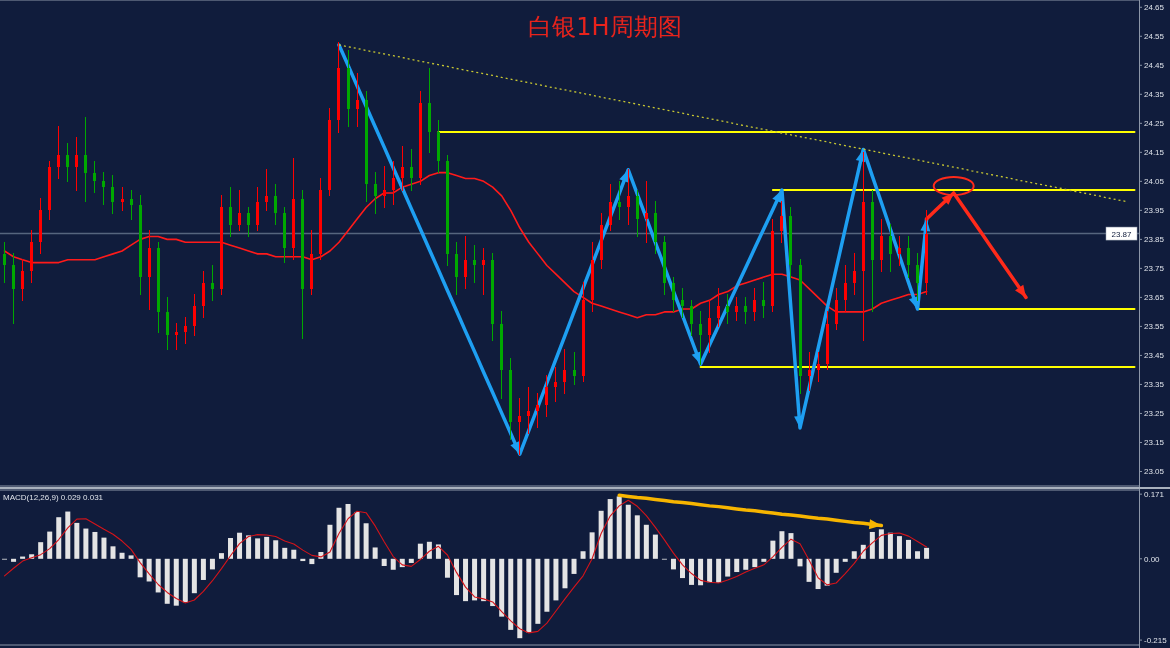 This screenshot has width=1170, height=648. What do you see at coordinates (1154, 211) in the screenshot?
I see `y-tick-label: 23.95` at bounding box center [1154, 211].